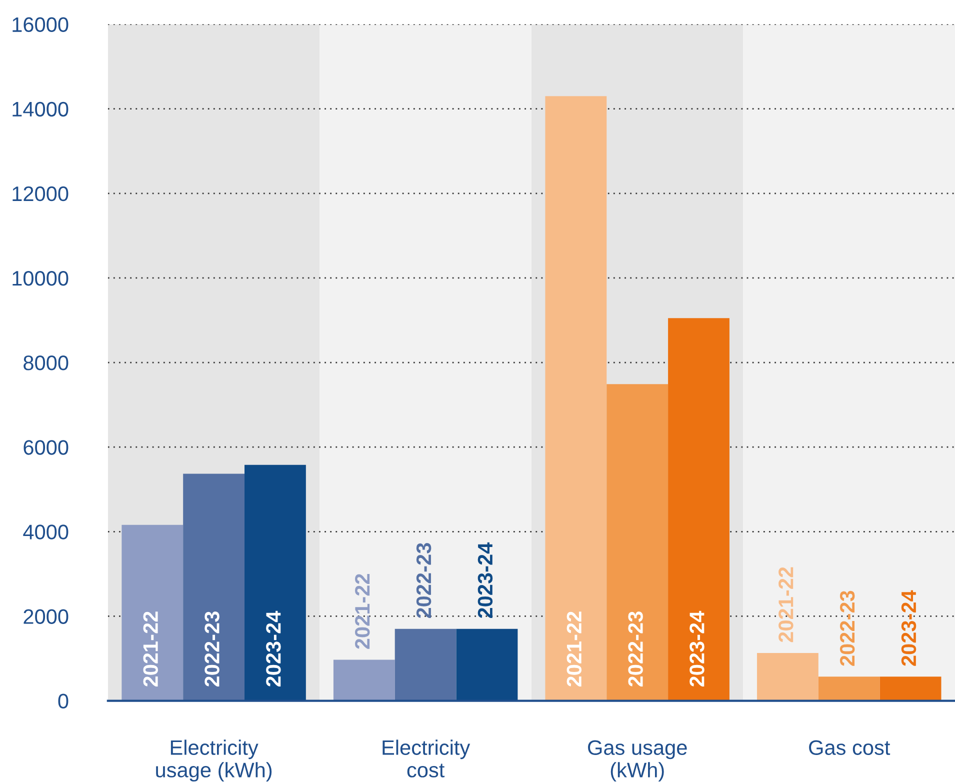  What do you see at coordinates (426, 759) in the screenshot?
I see `x-tick-label: Electricity cost` at bounding box center [426, 759].